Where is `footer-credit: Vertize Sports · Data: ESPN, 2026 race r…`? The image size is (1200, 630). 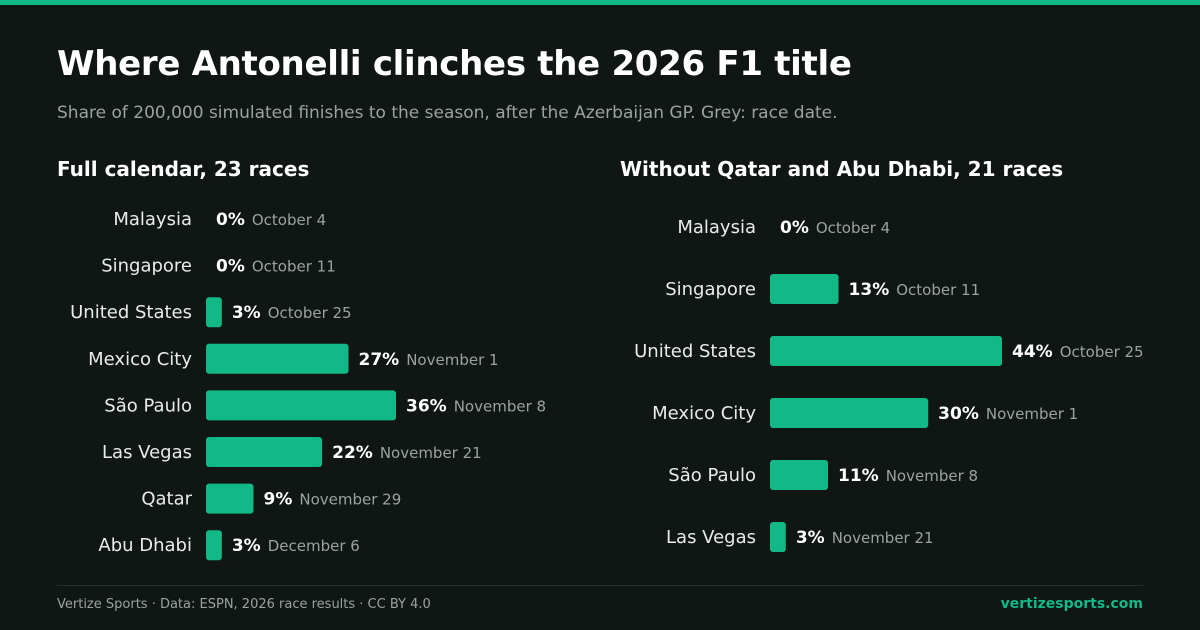
footer-credit: Vertize Sports · Data: ESPN, 2026 race r… is located at coordinates (244, 604).